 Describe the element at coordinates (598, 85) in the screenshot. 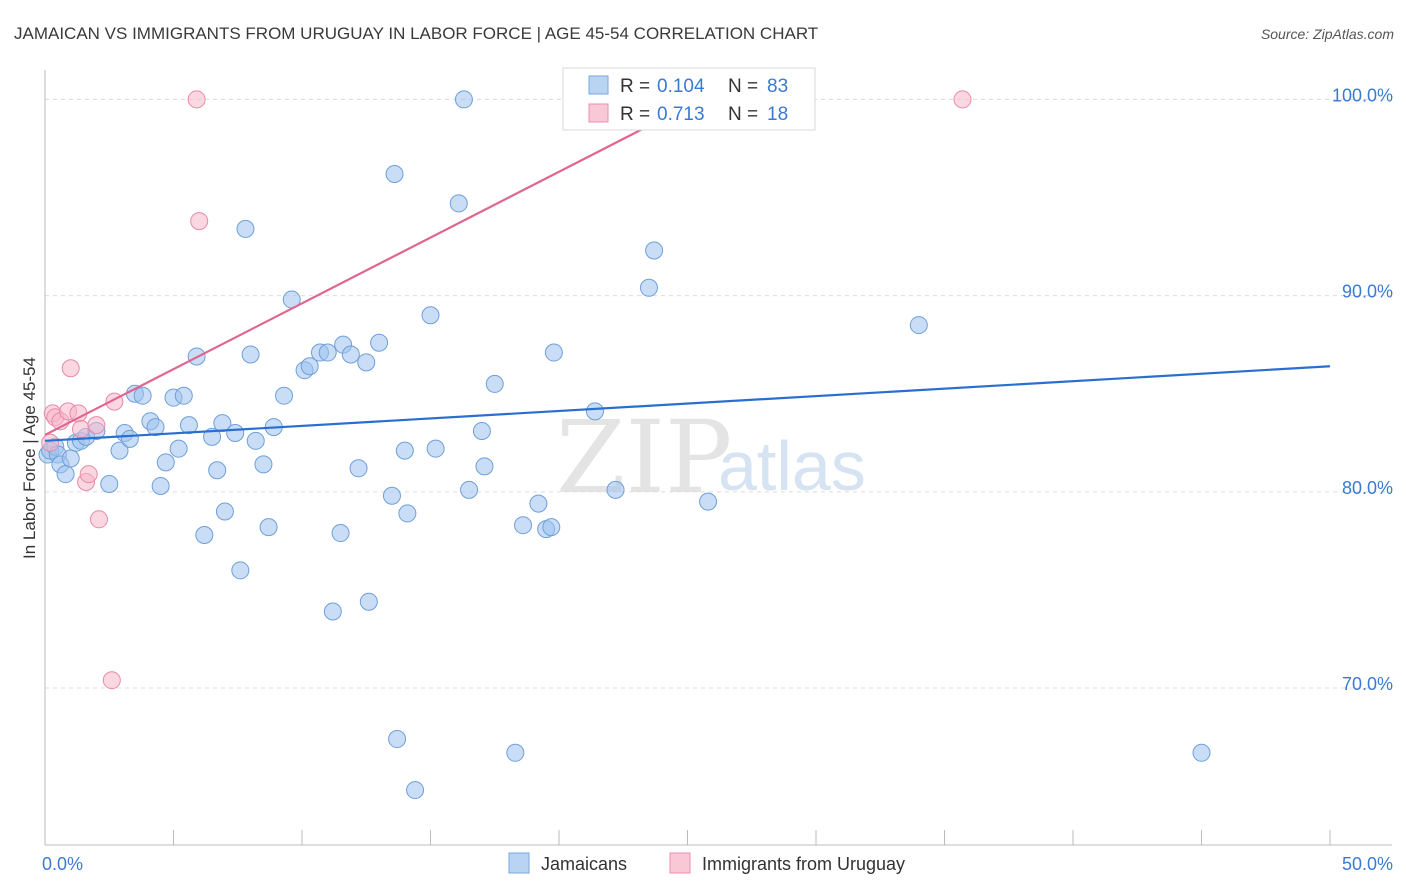

I see `legend-swatch-jamaicans` at that location.